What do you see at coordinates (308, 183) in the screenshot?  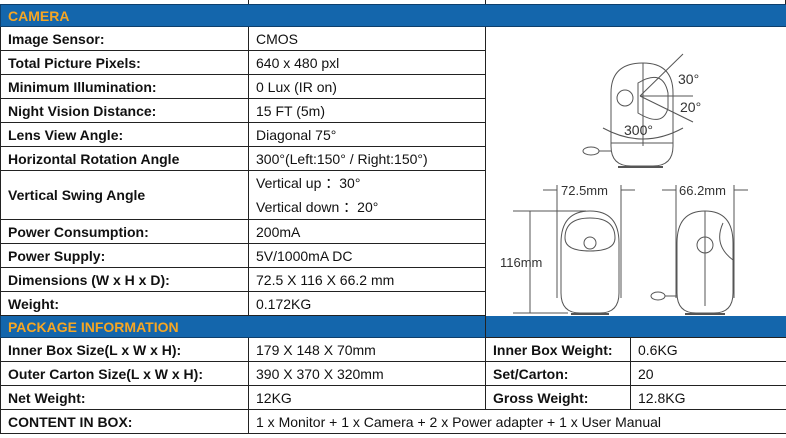 I see `row-value: Vertical up ：30°` at bounding box center [308, 183].